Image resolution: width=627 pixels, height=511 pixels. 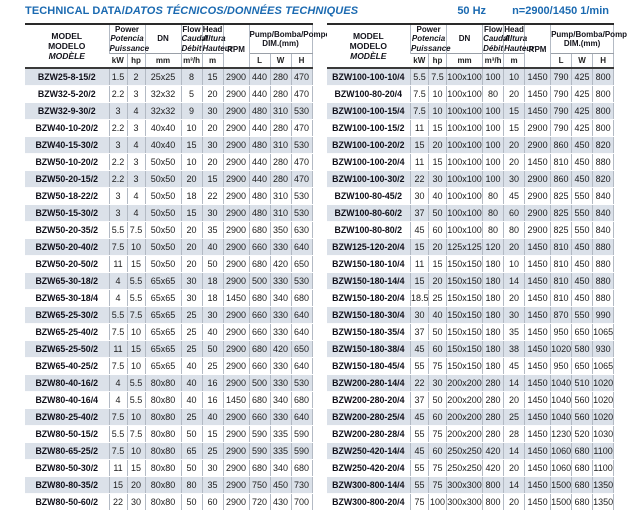 I want to click on column-header-dimensions: Pump/Bomba/Pompe DIM.(mm), so click(x=289, y=39).